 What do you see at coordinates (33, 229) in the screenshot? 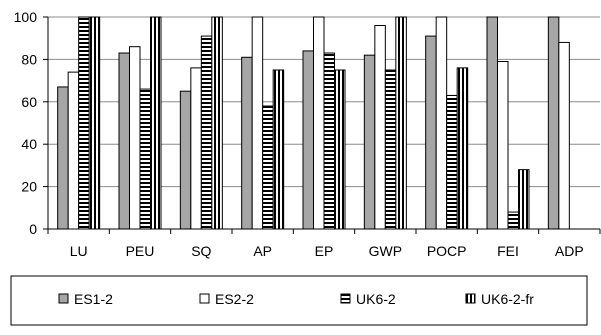
I see `y-tick-label: 0` at bounding box center [33, 229].